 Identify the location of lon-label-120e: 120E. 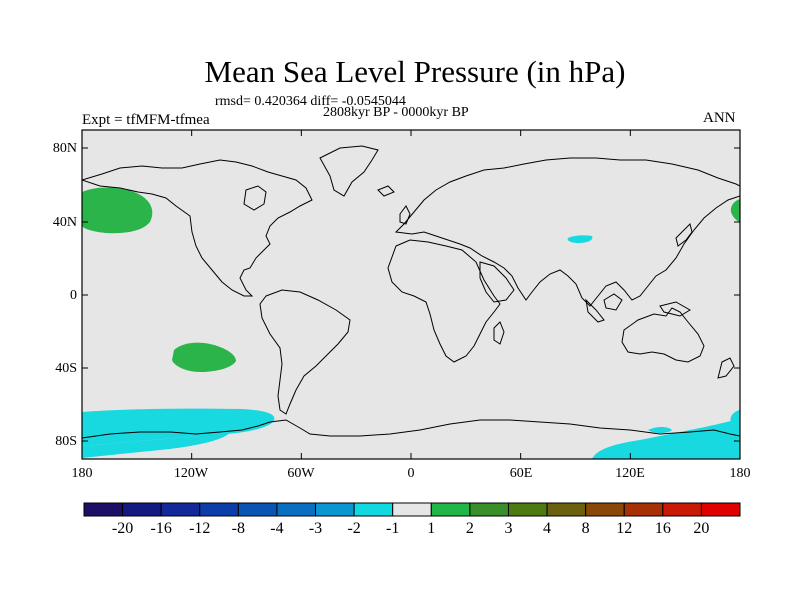
(630, 473).